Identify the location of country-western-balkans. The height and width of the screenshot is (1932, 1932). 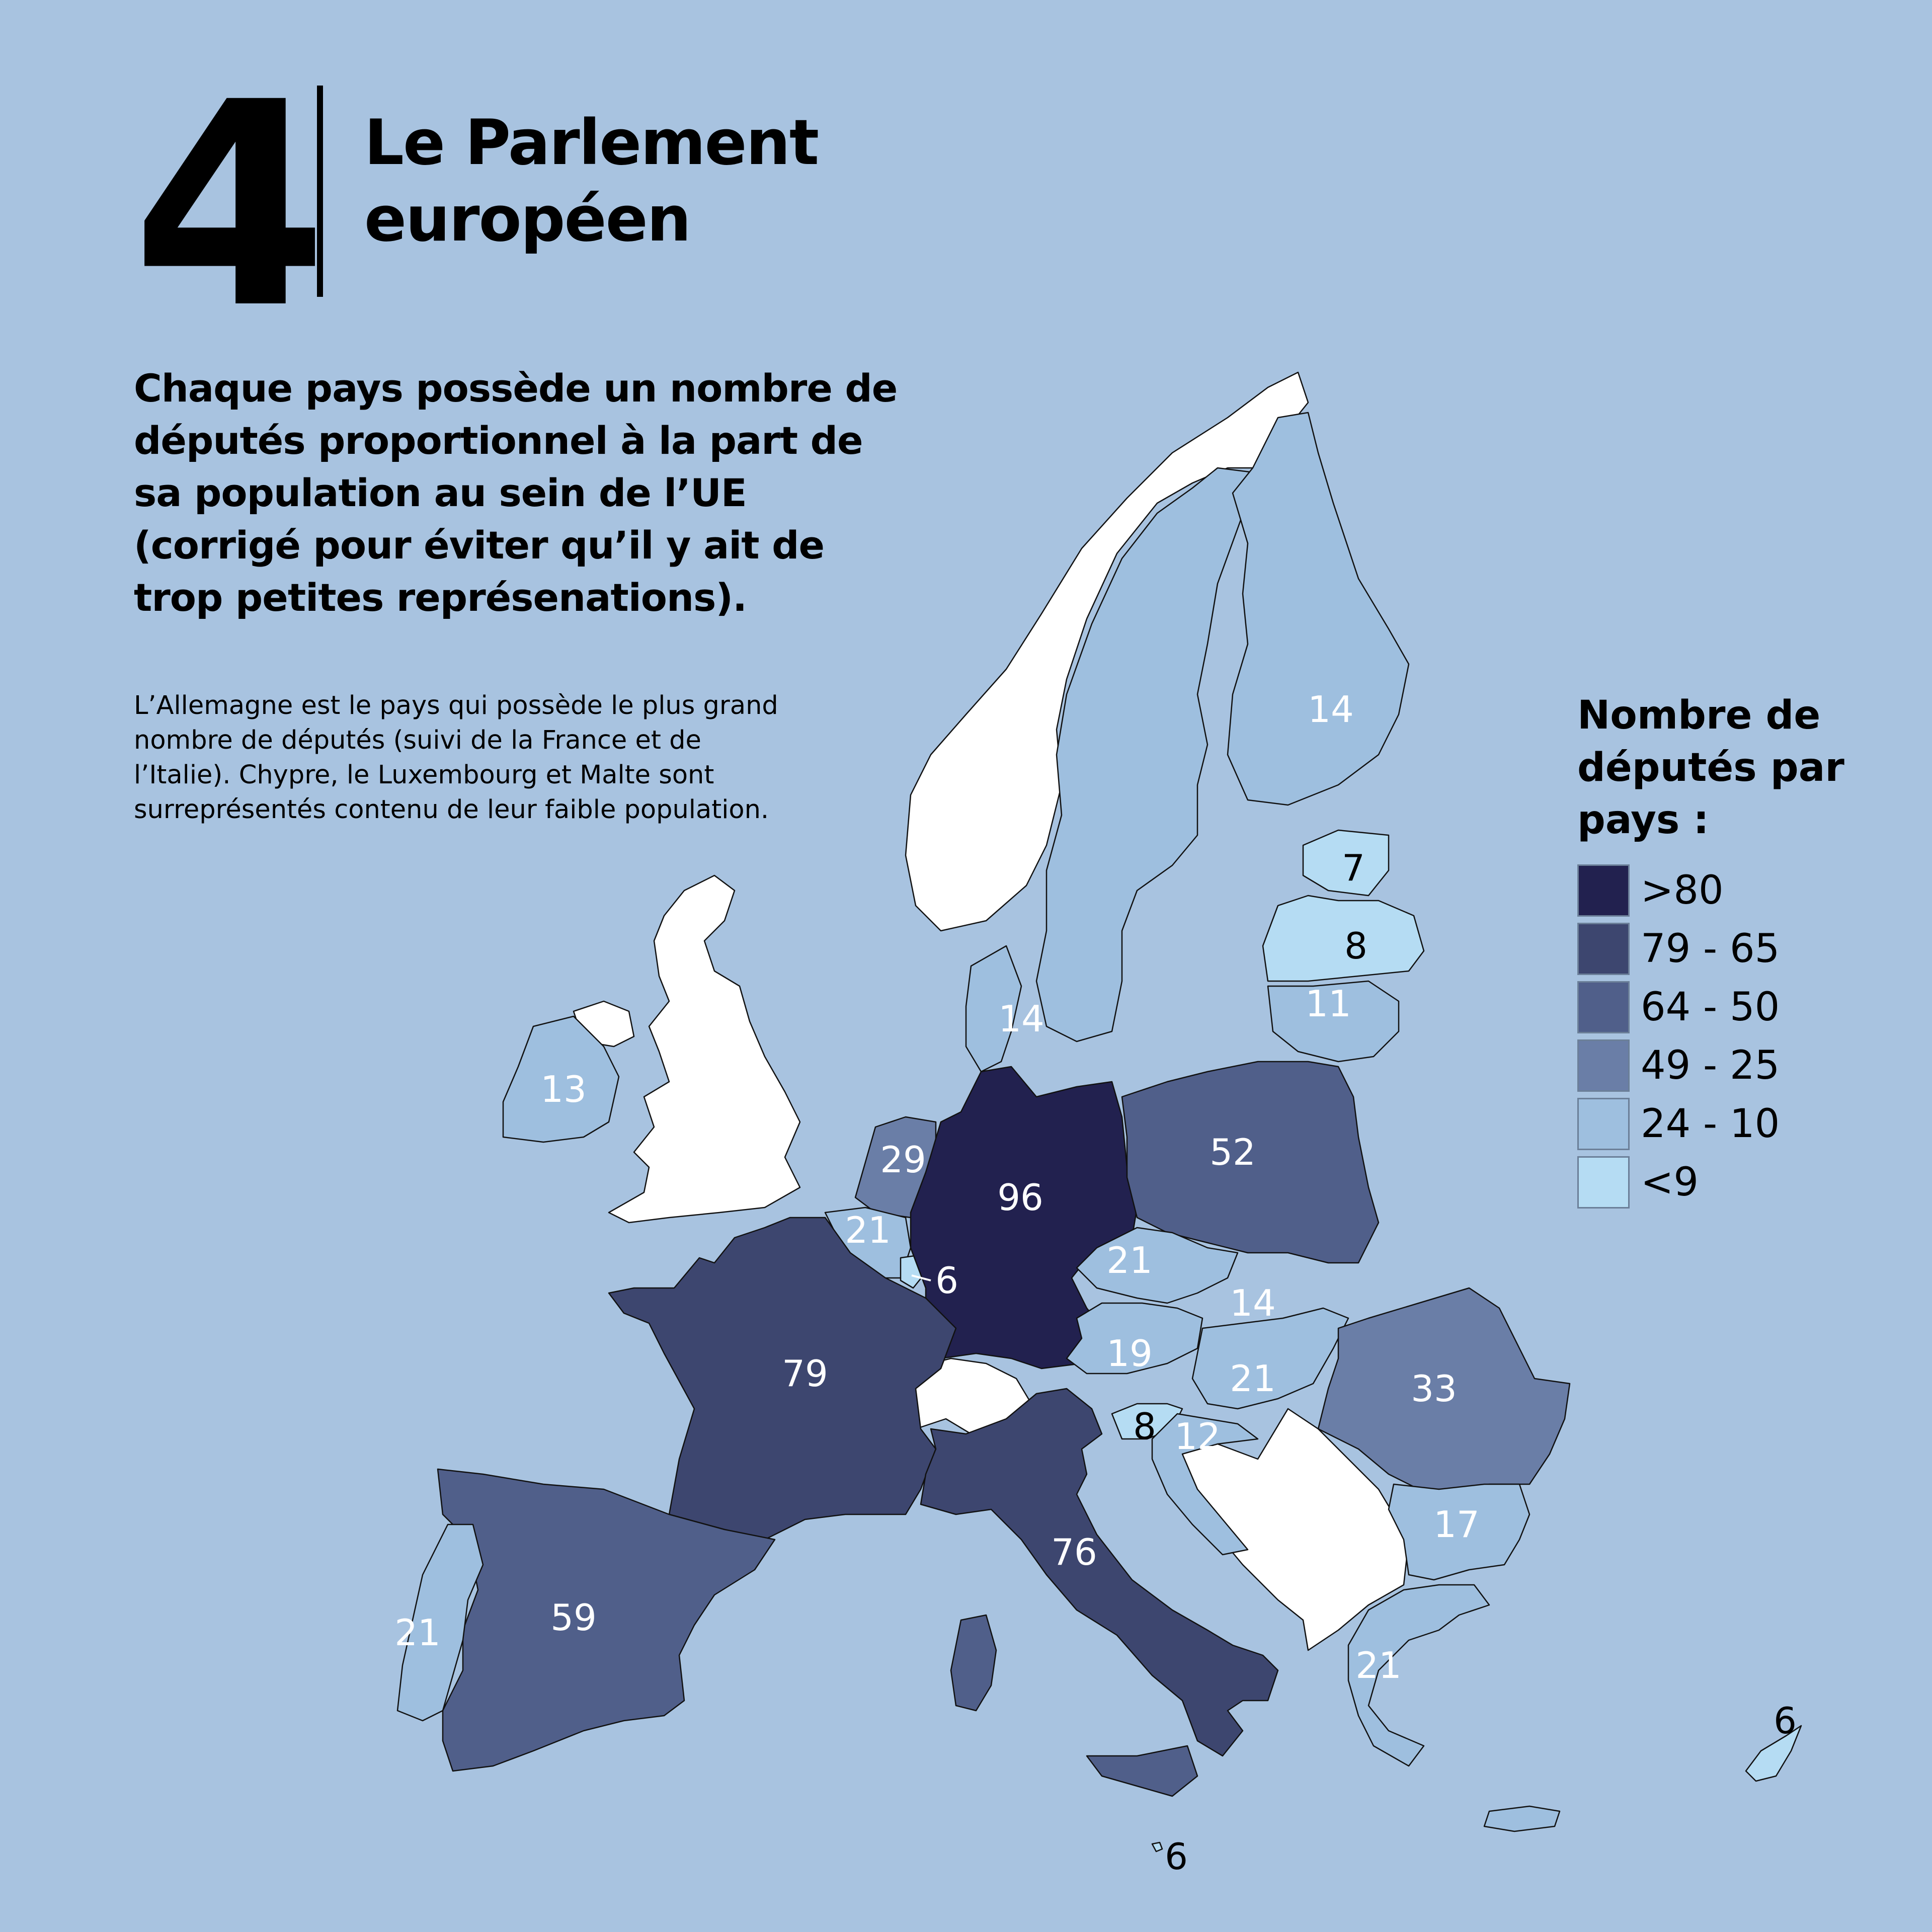
(1293, 1530).